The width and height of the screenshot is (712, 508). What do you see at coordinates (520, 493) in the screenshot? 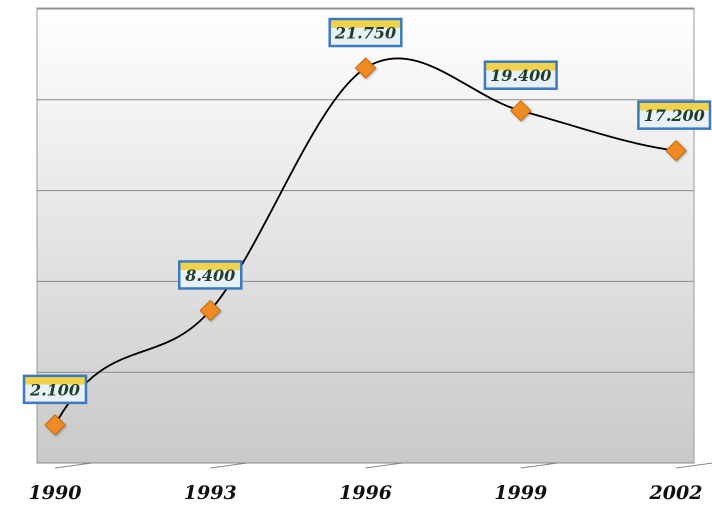
I see `x-tick-label: 1999` at bounding box center [520, 493].